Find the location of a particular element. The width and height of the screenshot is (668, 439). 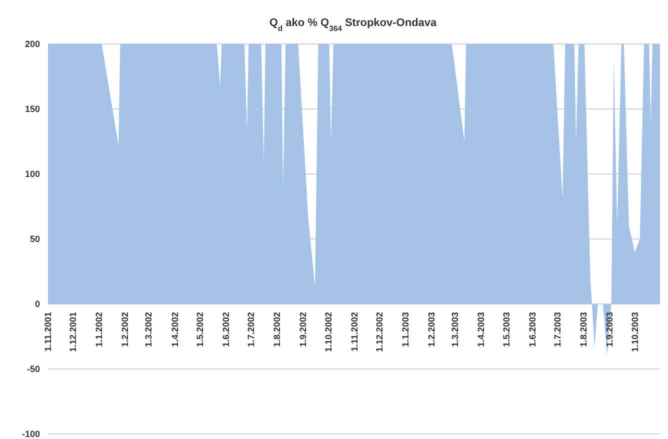

y-tick-label: 50 is located at coordinates (35, 239).